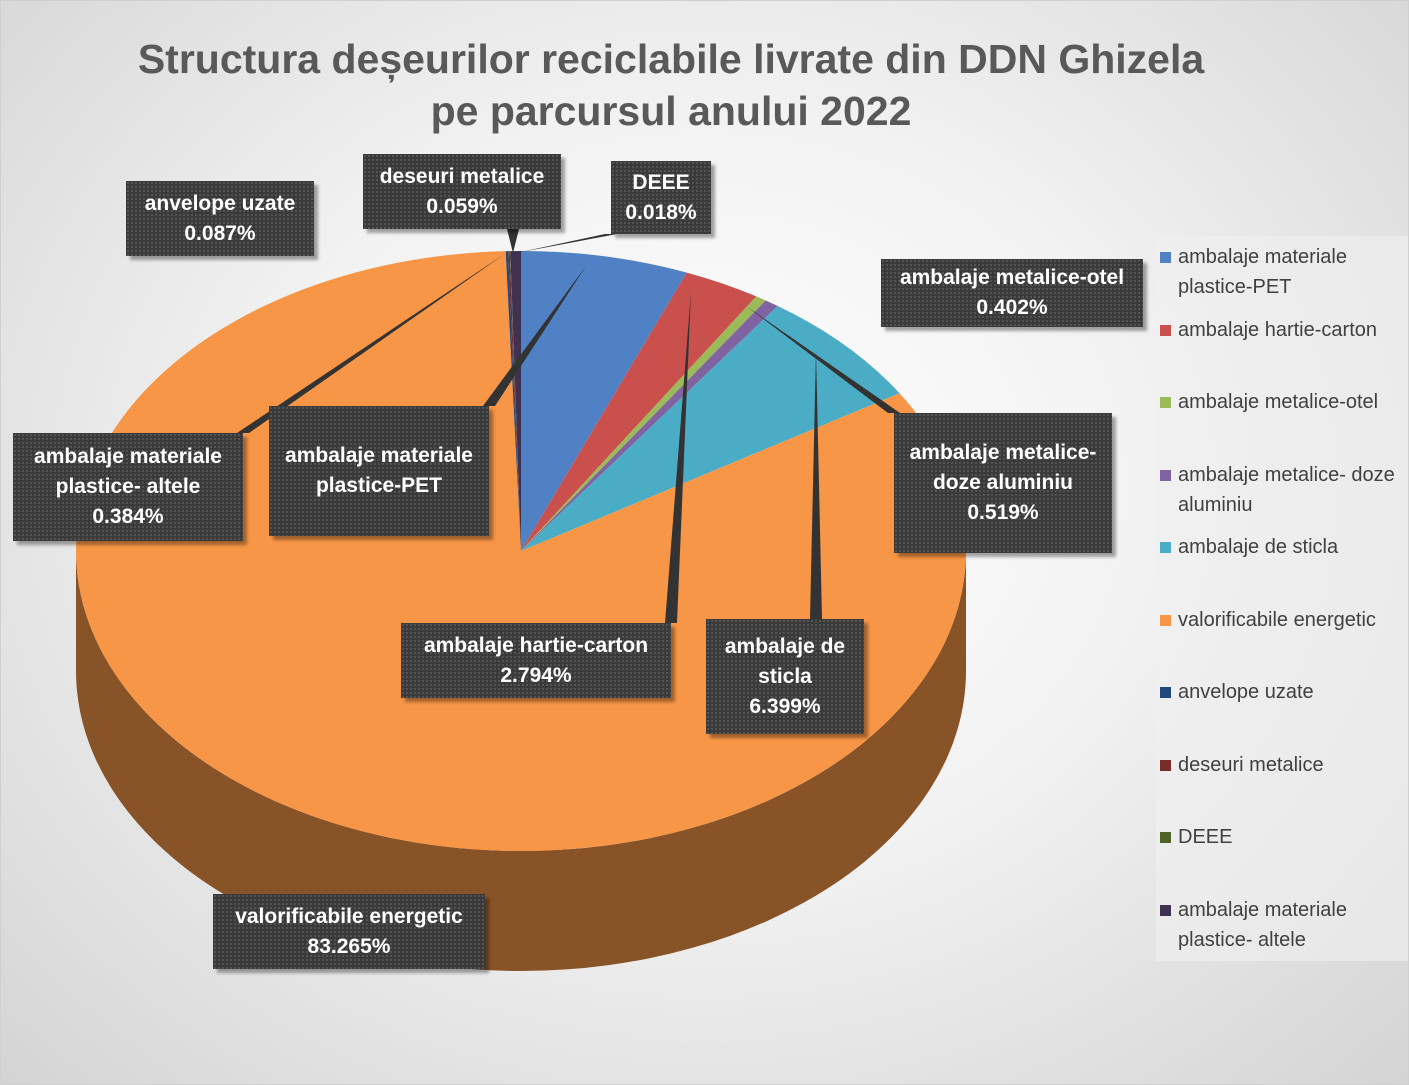 Image resolution: width=1409 pixels, height=1085 pixels. I want to click on legend-item: anvelope uzate, so click(1280, 692).